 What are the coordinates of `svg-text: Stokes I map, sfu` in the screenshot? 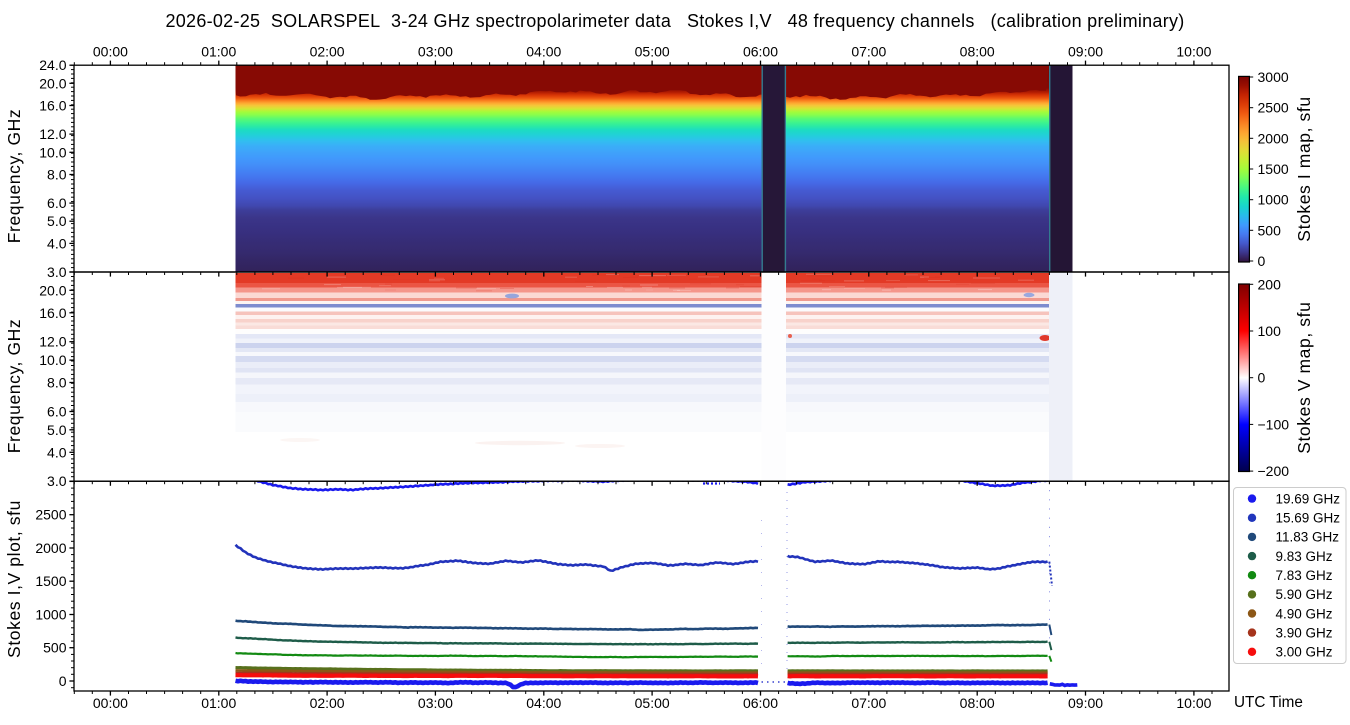 It's located at (1304, 168).